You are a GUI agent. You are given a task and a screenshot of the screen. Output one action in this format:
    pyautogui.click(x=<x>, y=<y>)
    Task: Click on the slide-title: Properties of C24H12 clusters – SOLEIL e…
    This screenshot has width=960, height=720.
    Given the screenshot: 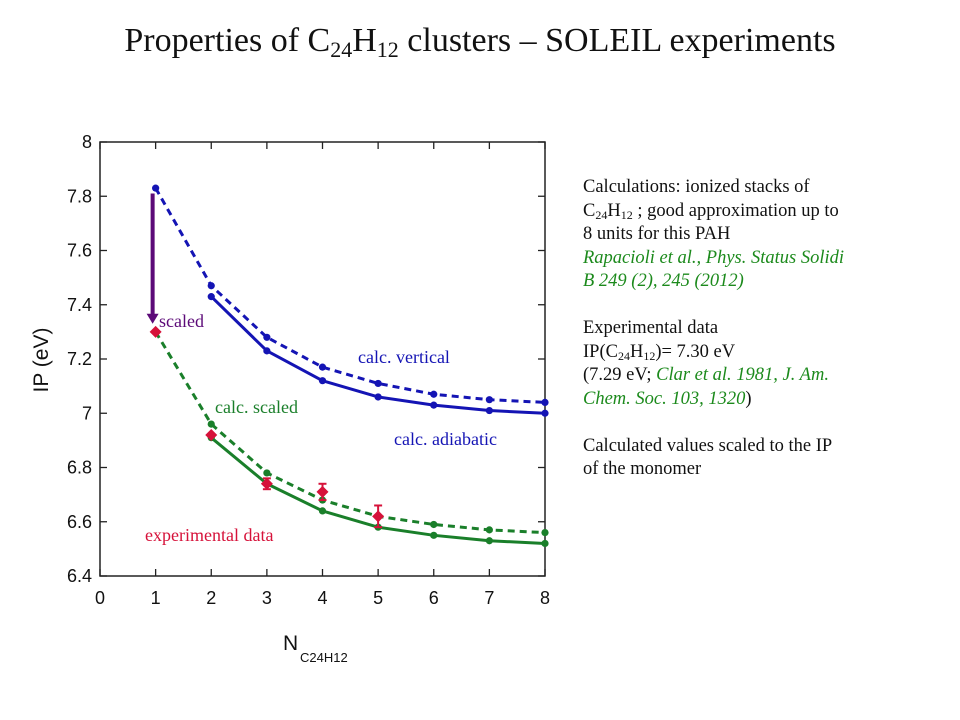 What is the action you would take?
    pyautogui.click(x=480, y=42)
    